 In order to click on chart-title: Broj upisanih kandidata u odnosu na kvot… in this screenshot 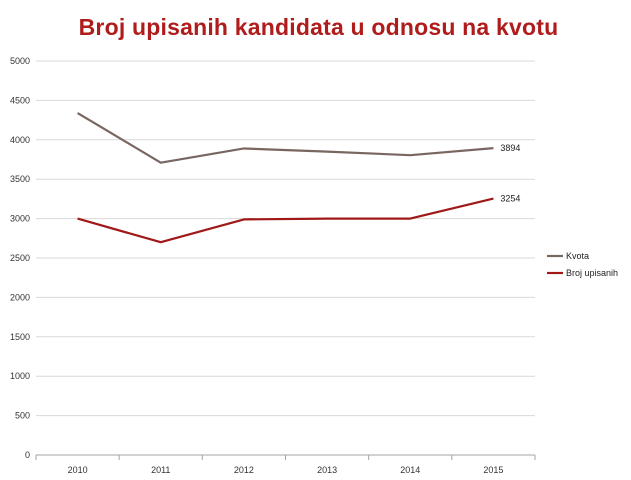, I will do `click(318, 27)`.